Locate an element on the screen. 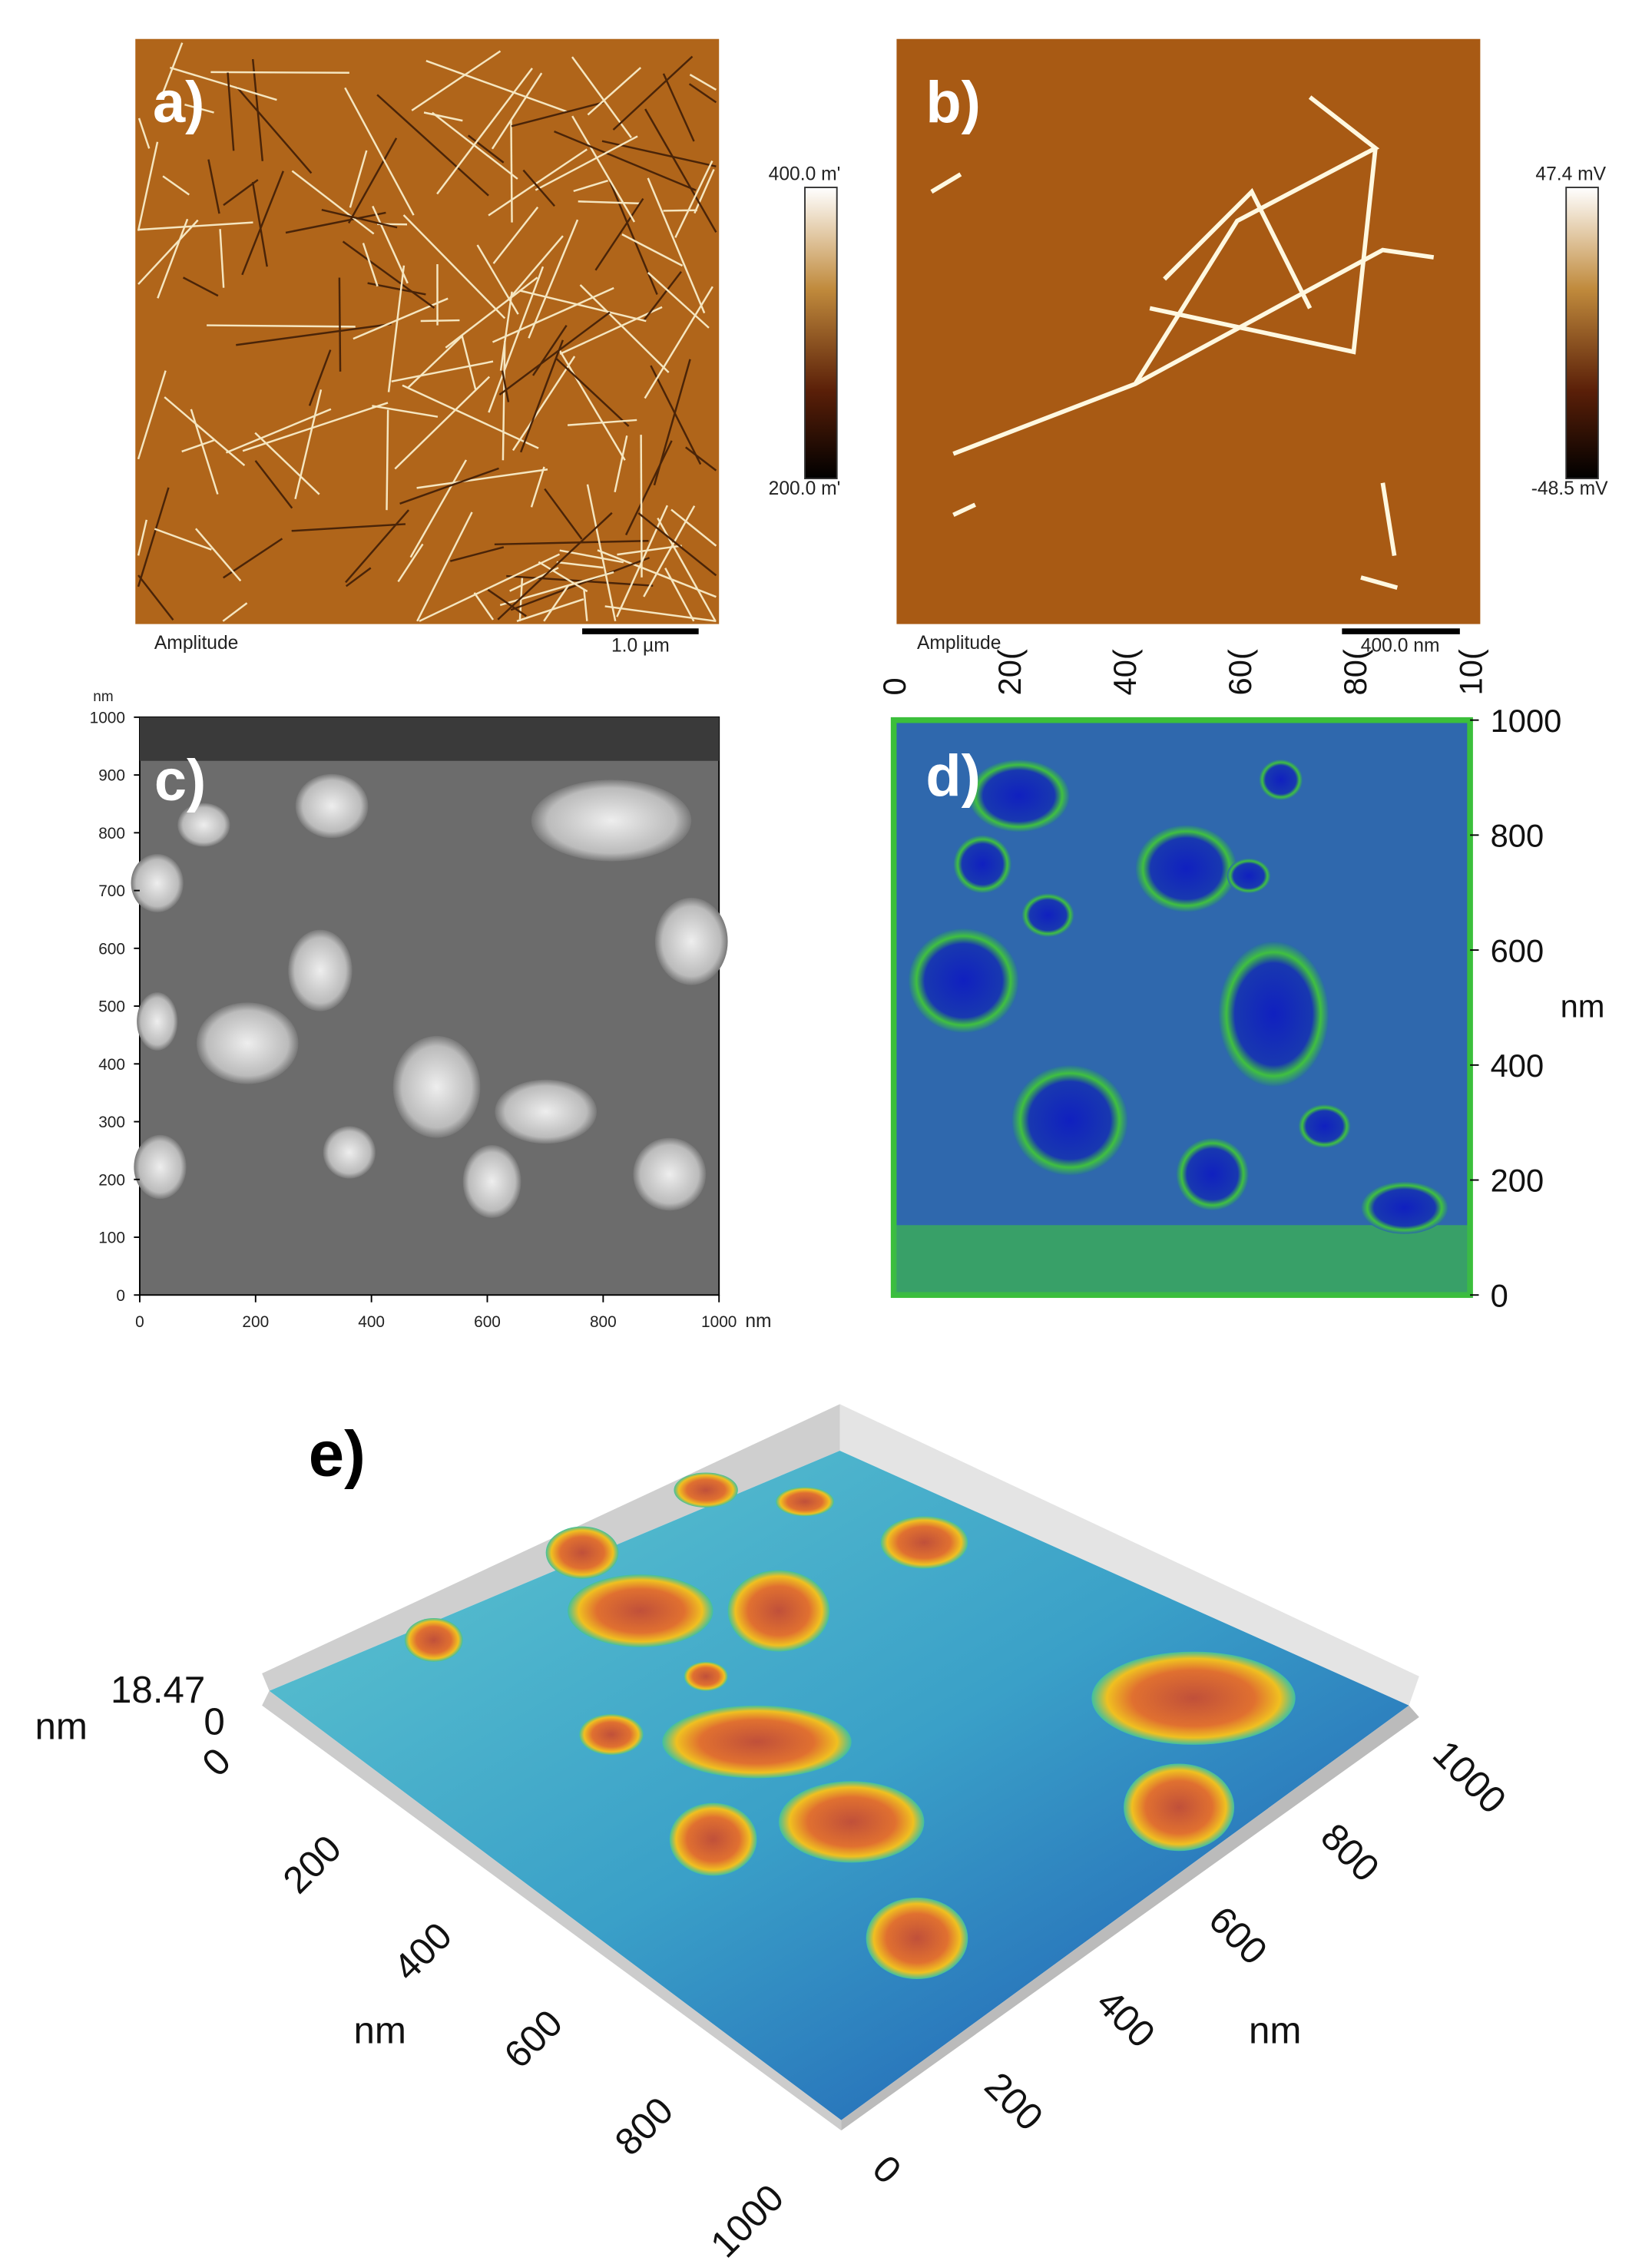  x-tick-label: 60( is located at coordinates (1240, 672).